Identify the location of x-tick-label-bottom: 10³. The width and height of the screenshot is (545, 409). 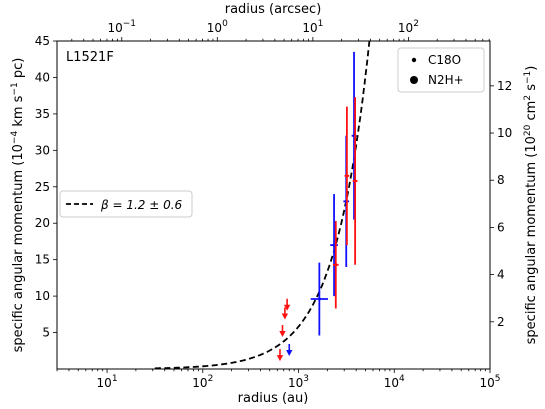
(298, 382).